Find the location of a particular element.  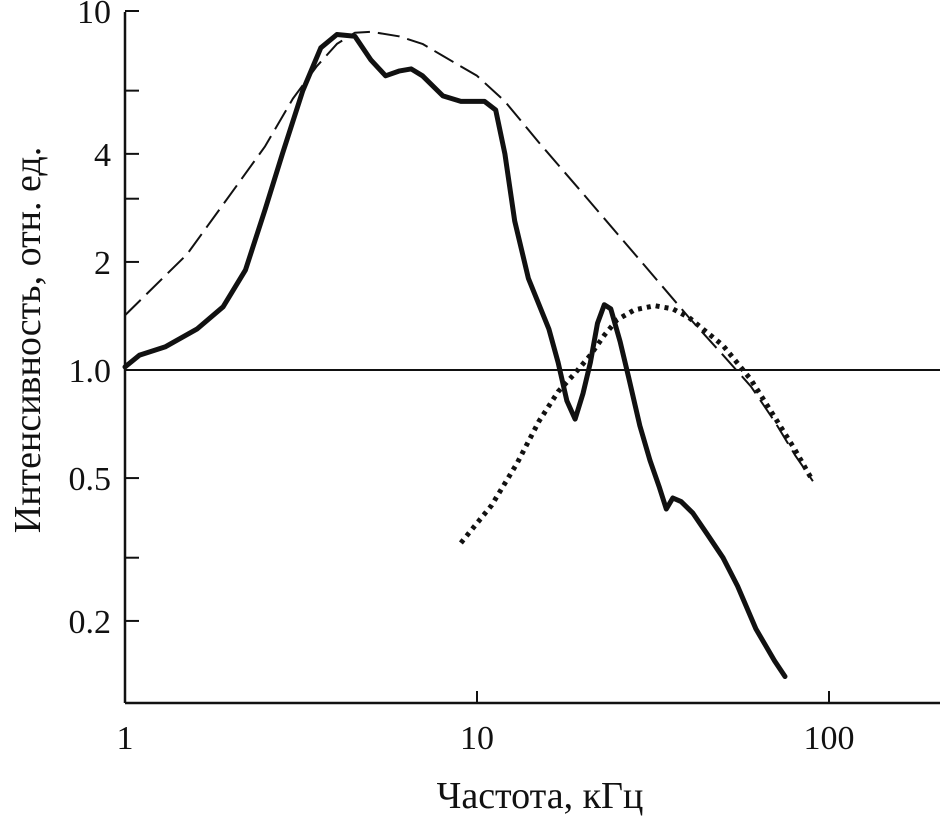

y-tick-label-1.0: 1.0 is located at coordinates (90, 371).